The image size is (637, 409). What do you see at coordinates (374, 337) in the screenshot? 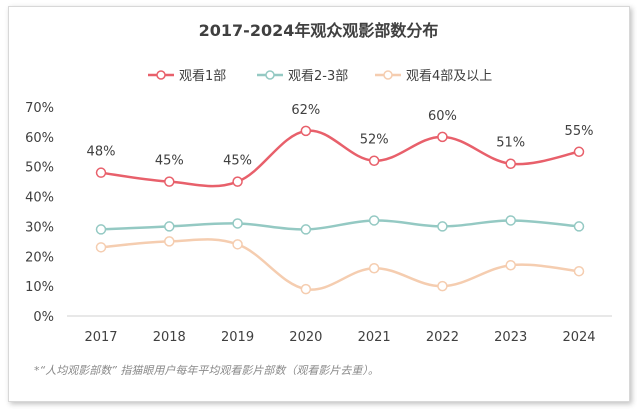
I see `x-tick-label: 2021` at bounding box center [374, 337].